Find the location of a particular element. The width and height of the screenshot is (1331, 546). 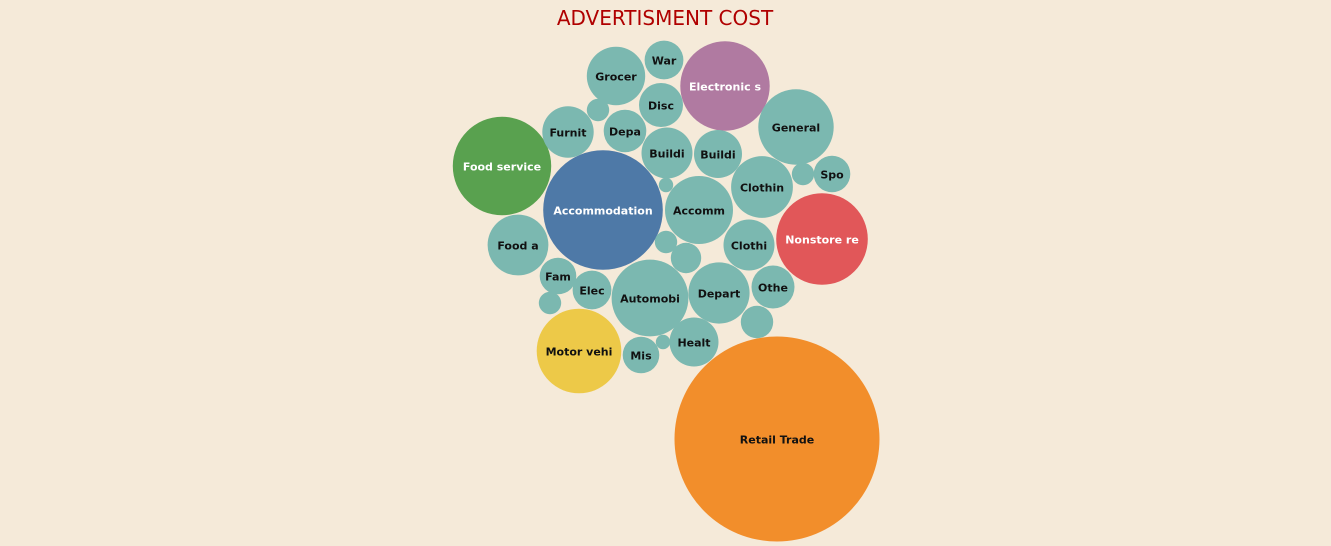

bubble-label: Food a is located at coordinates (517, 246).